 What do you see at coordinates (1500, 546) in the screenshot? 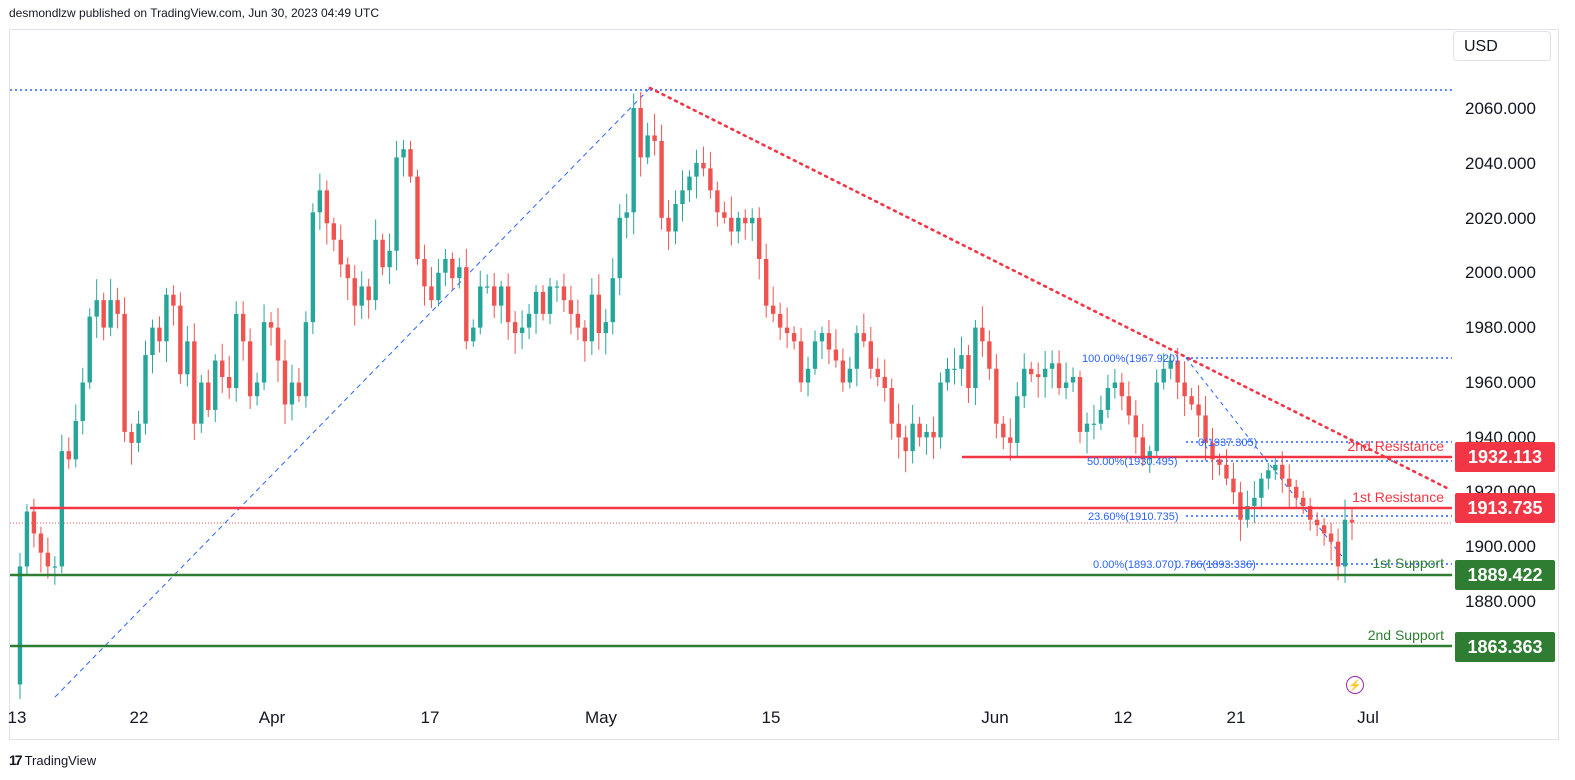
I see `y-tick-label: 1900.000` at bounding box center [1500, 546].